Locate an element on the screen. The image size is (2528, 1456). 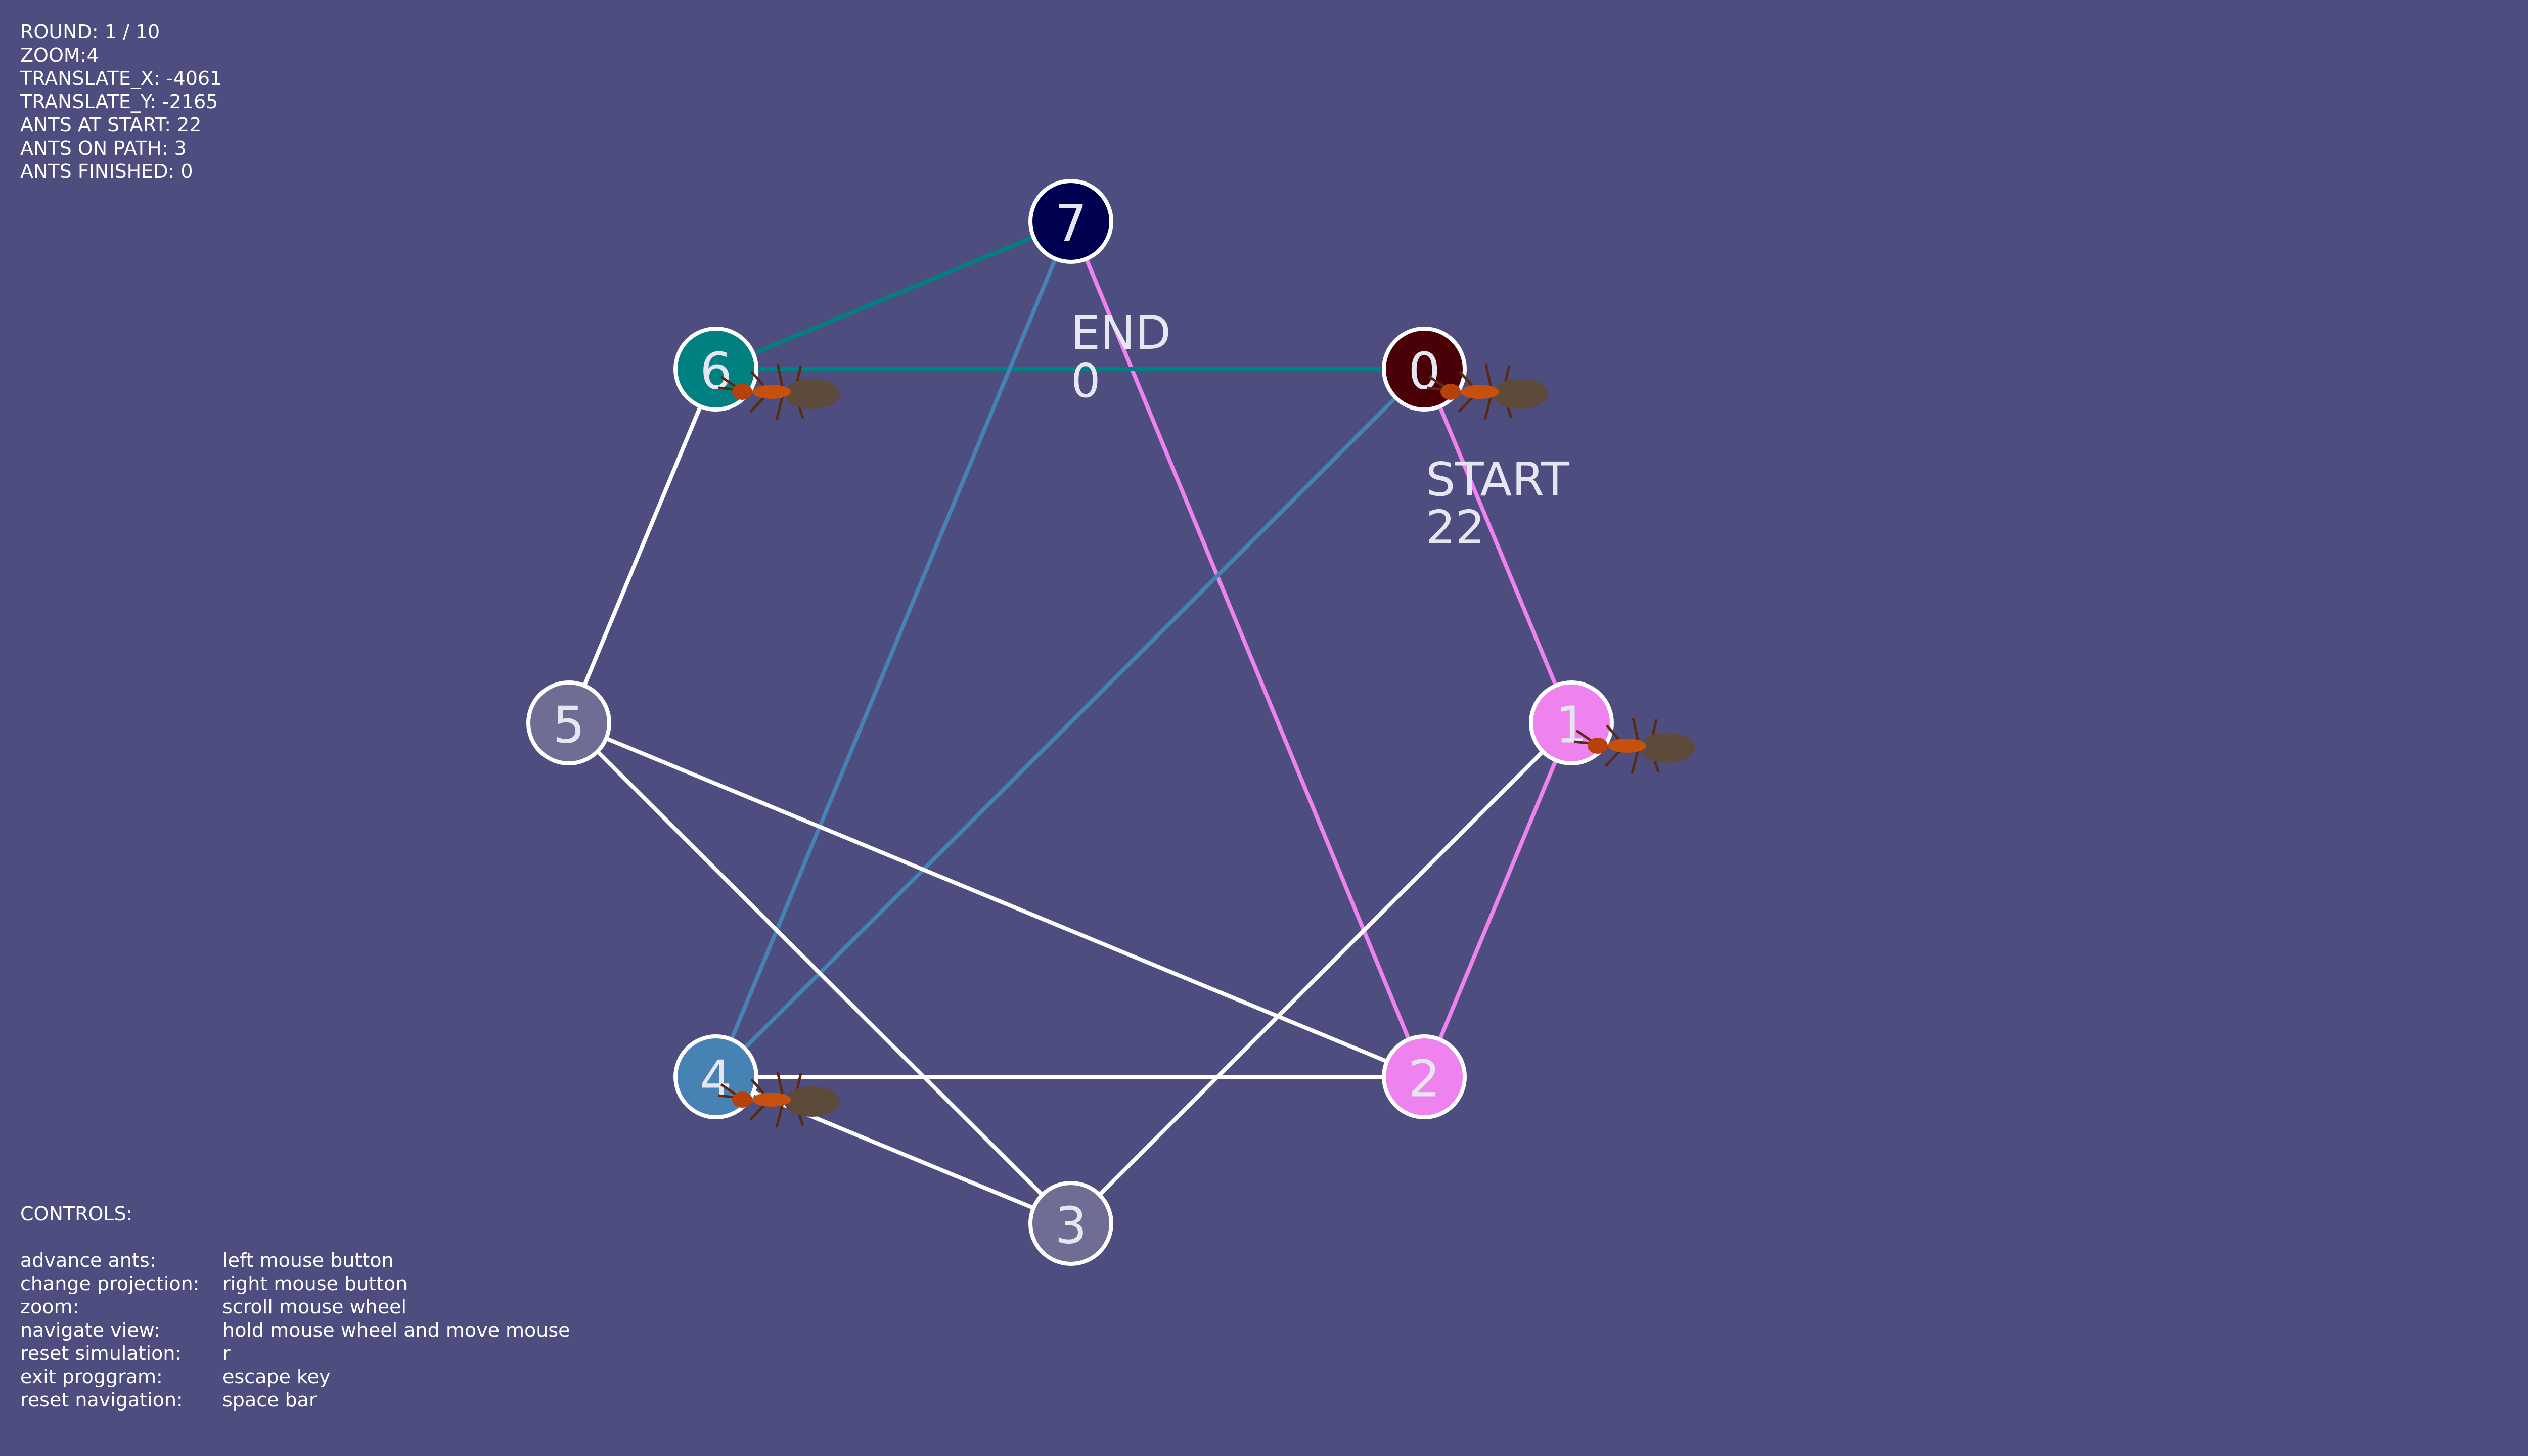
node-7: 7 is located at coordinates (1071, 221).